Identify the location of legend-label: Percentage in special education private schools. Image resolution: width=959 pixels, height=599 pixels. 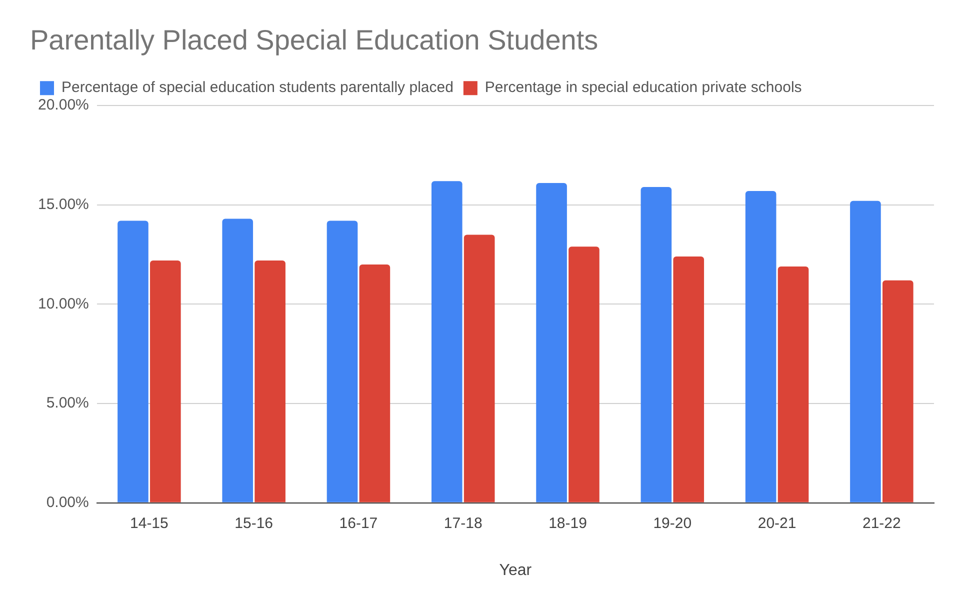
(643, 87).